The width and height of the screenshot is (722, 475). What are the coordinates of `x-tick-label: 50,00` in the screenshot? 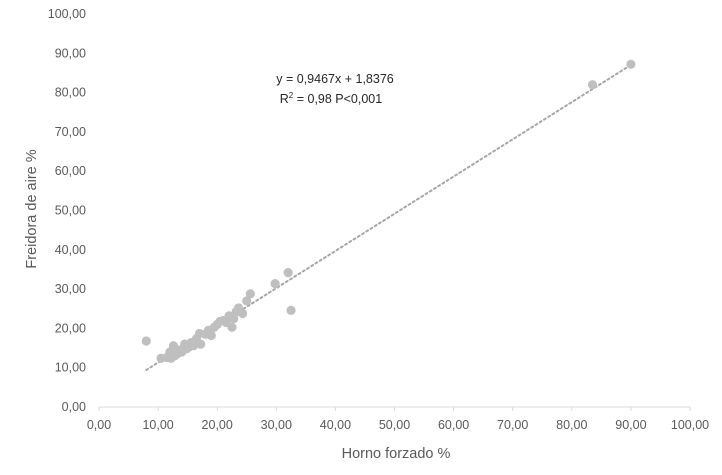 It's located at (394, 425).